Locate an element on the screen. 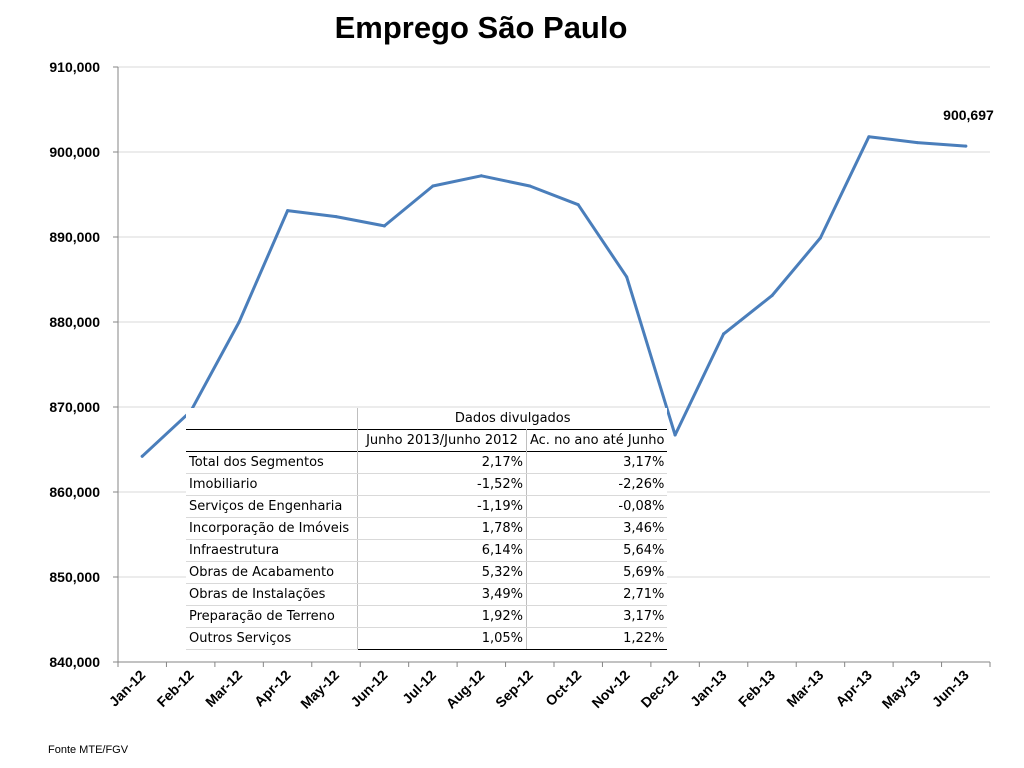 This screenshot has height=768, width=1024. table-row: Serviços de Engenharia -1,19% -0,08% is located at coordinates (427, 506).